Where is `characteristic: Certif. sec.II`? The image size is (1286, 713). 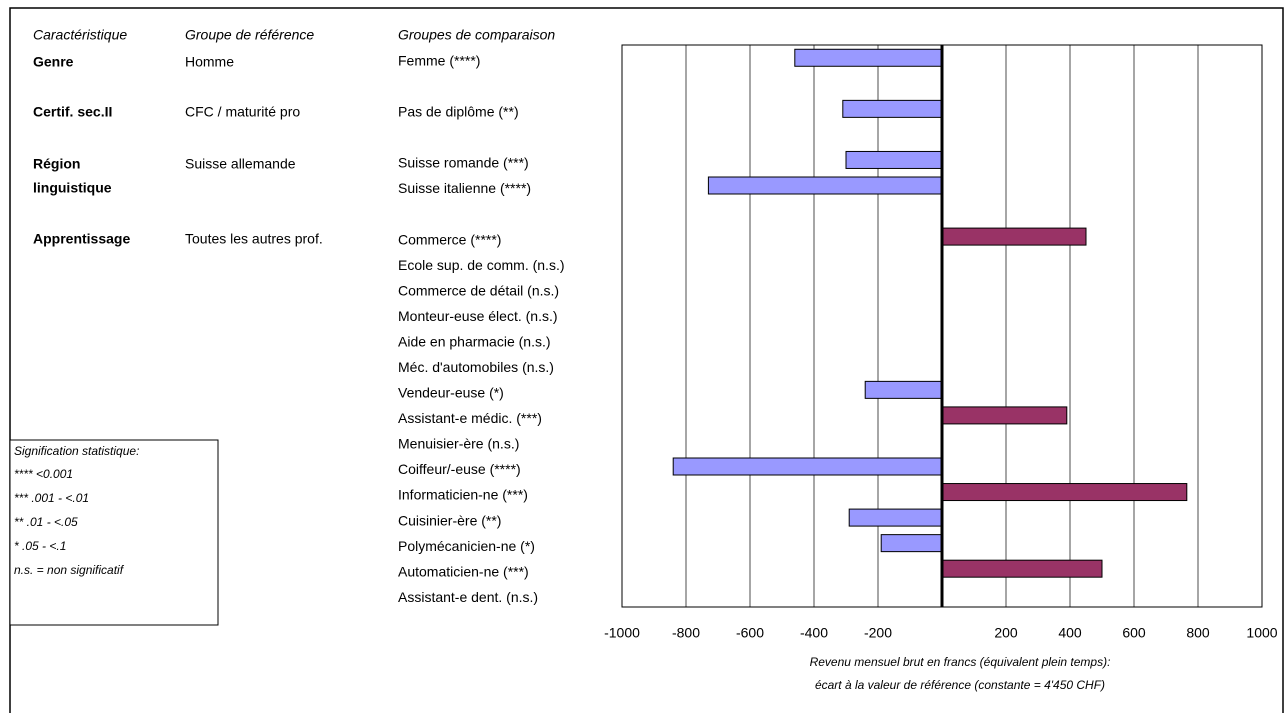 characteristic: Certif. sec.II is located at coordinates (72, 112).